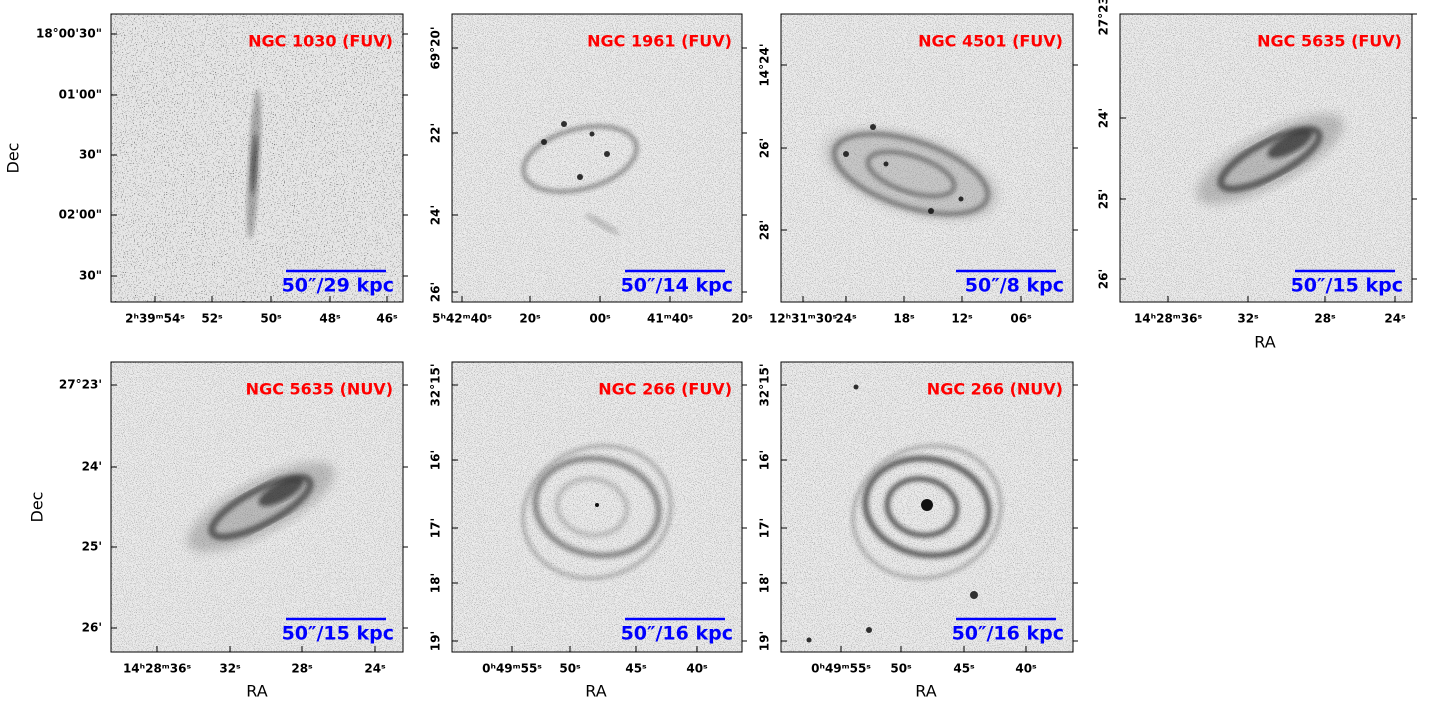 The height and width of the screenshot is (706, 1432). What do you see at coordinates (212, 319) in the screenshot?
I see `x-tick-label: 52ˢ` at bounding box center [212, 319].